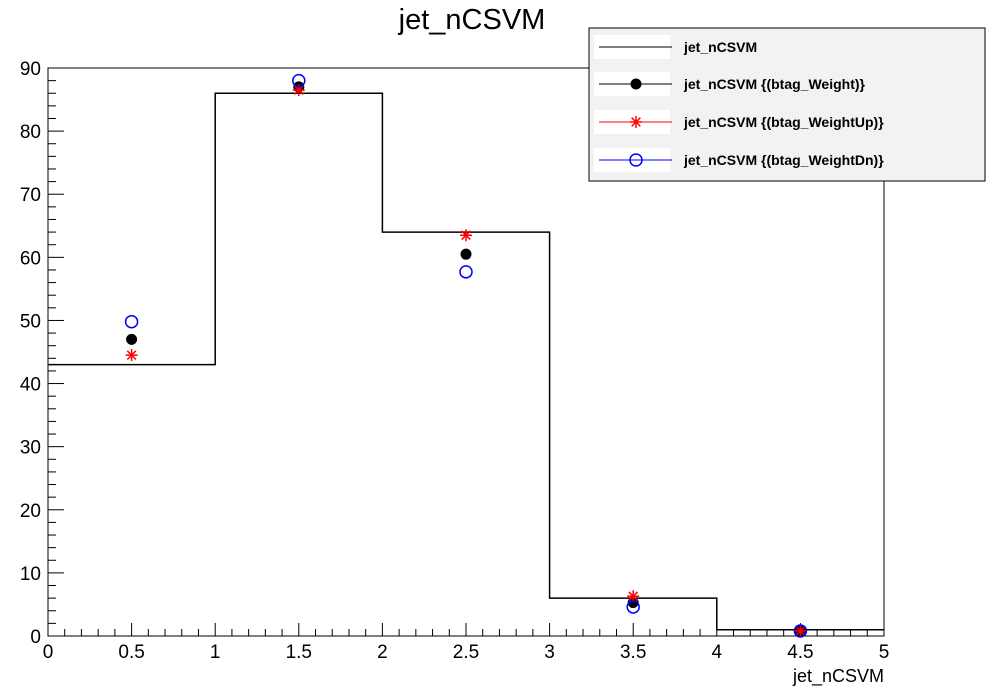 Image resolution: width=991 pixels, height=697 pixels. I want to click on y-tick-label: 90, so click(30, 69).